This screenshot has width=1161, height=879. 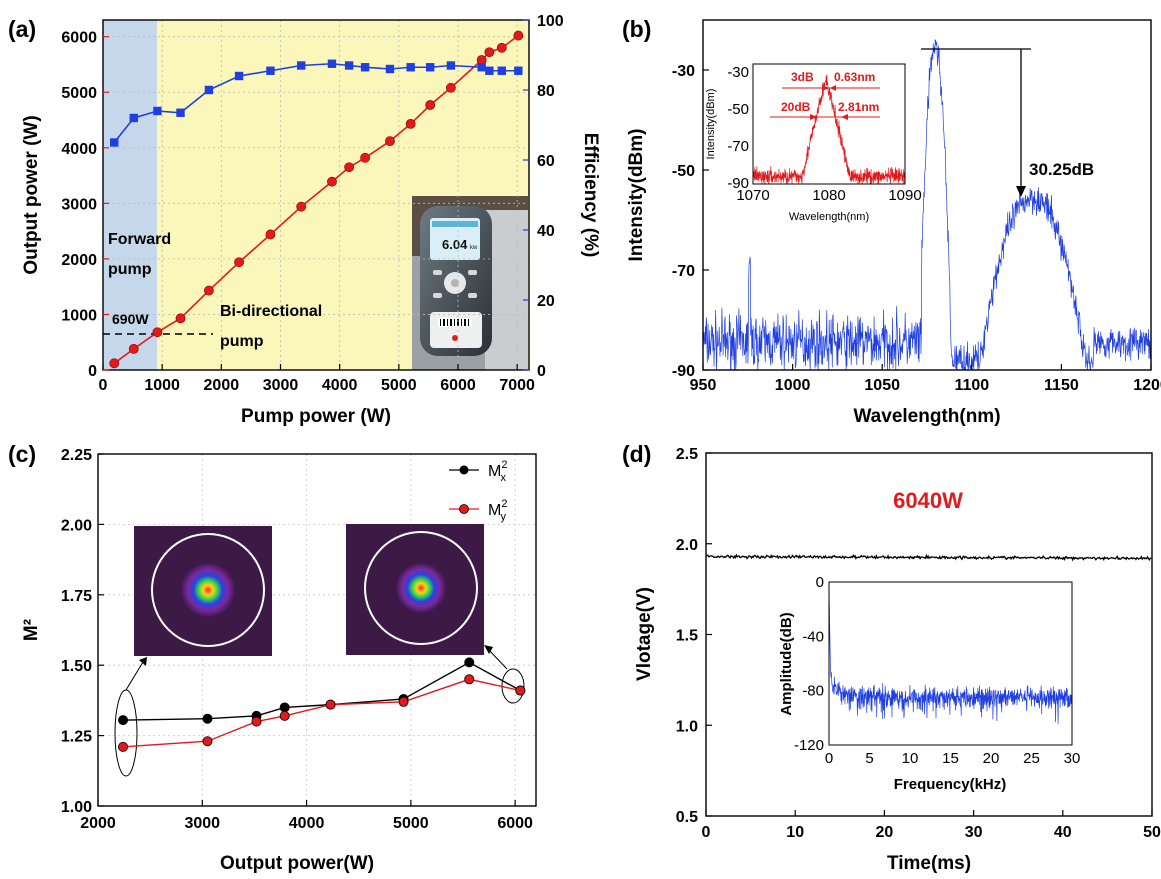 What do you see at coordinates (813, 636) in the screenshot?
I see `inset-d-y-tick-label: -40` at bounding box center [813, 636].